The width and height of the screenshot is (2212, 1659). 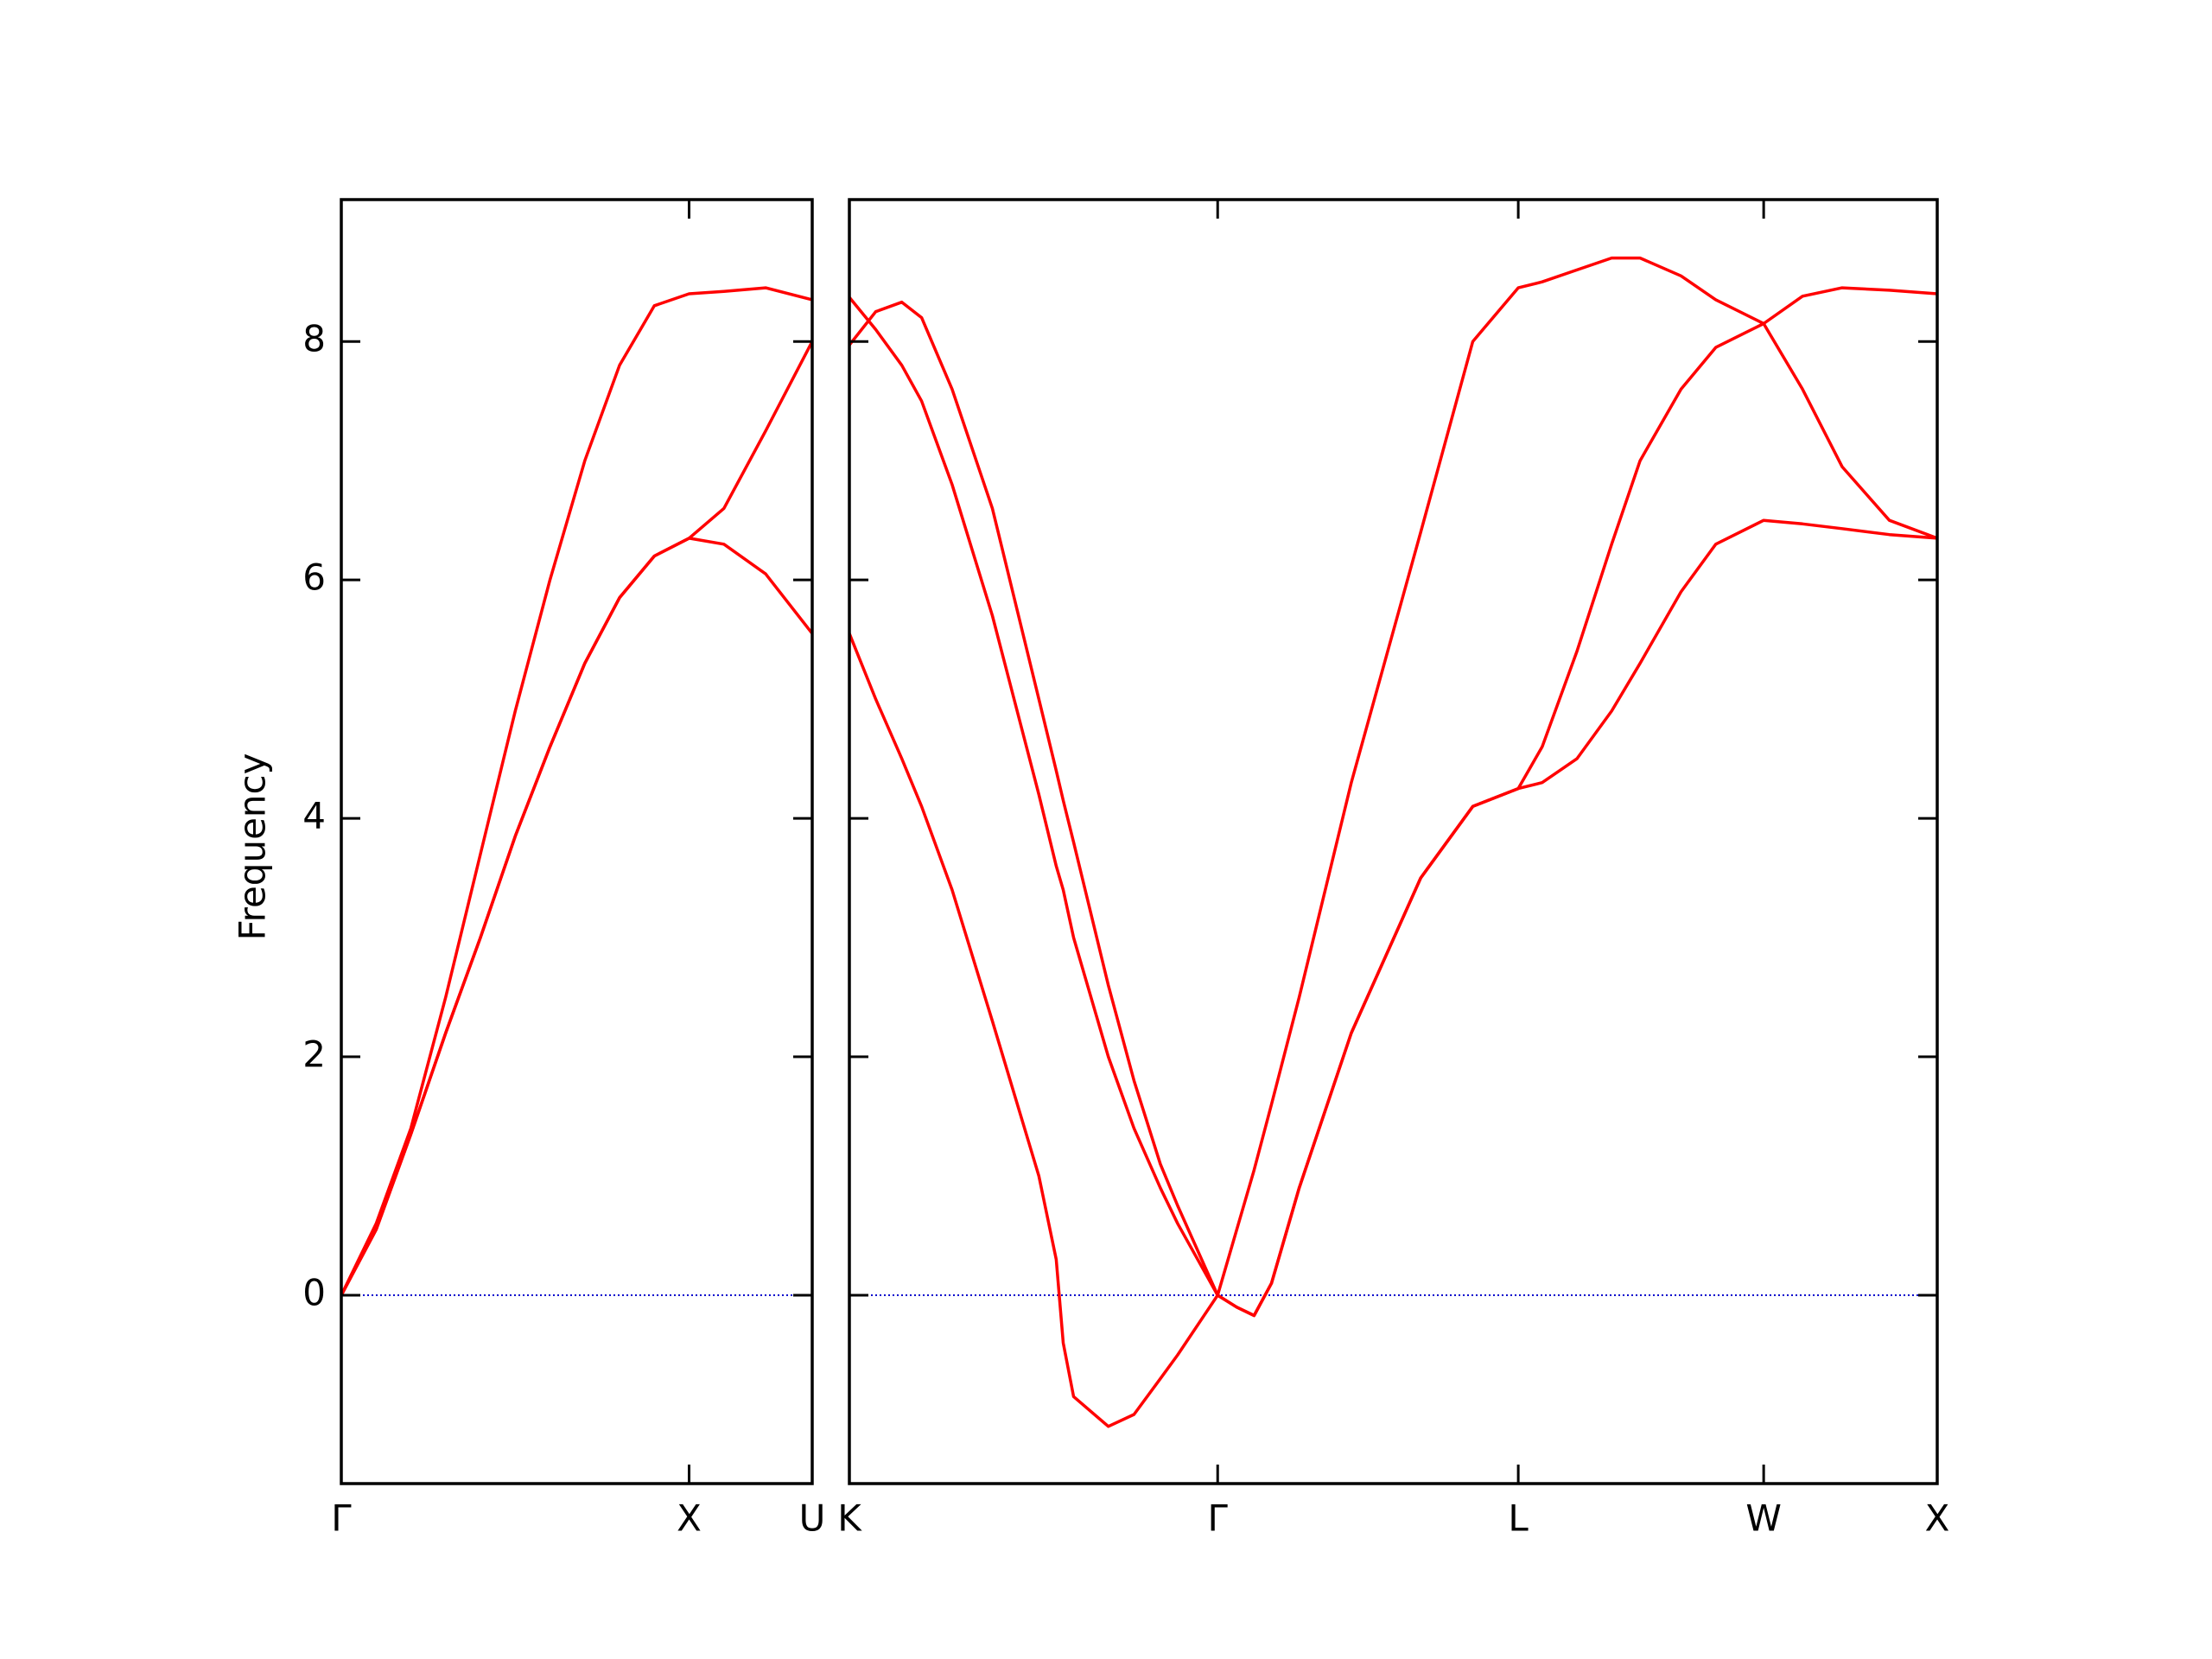 I want to click on y-tick-label: 0, so click(x=314, y=1292).